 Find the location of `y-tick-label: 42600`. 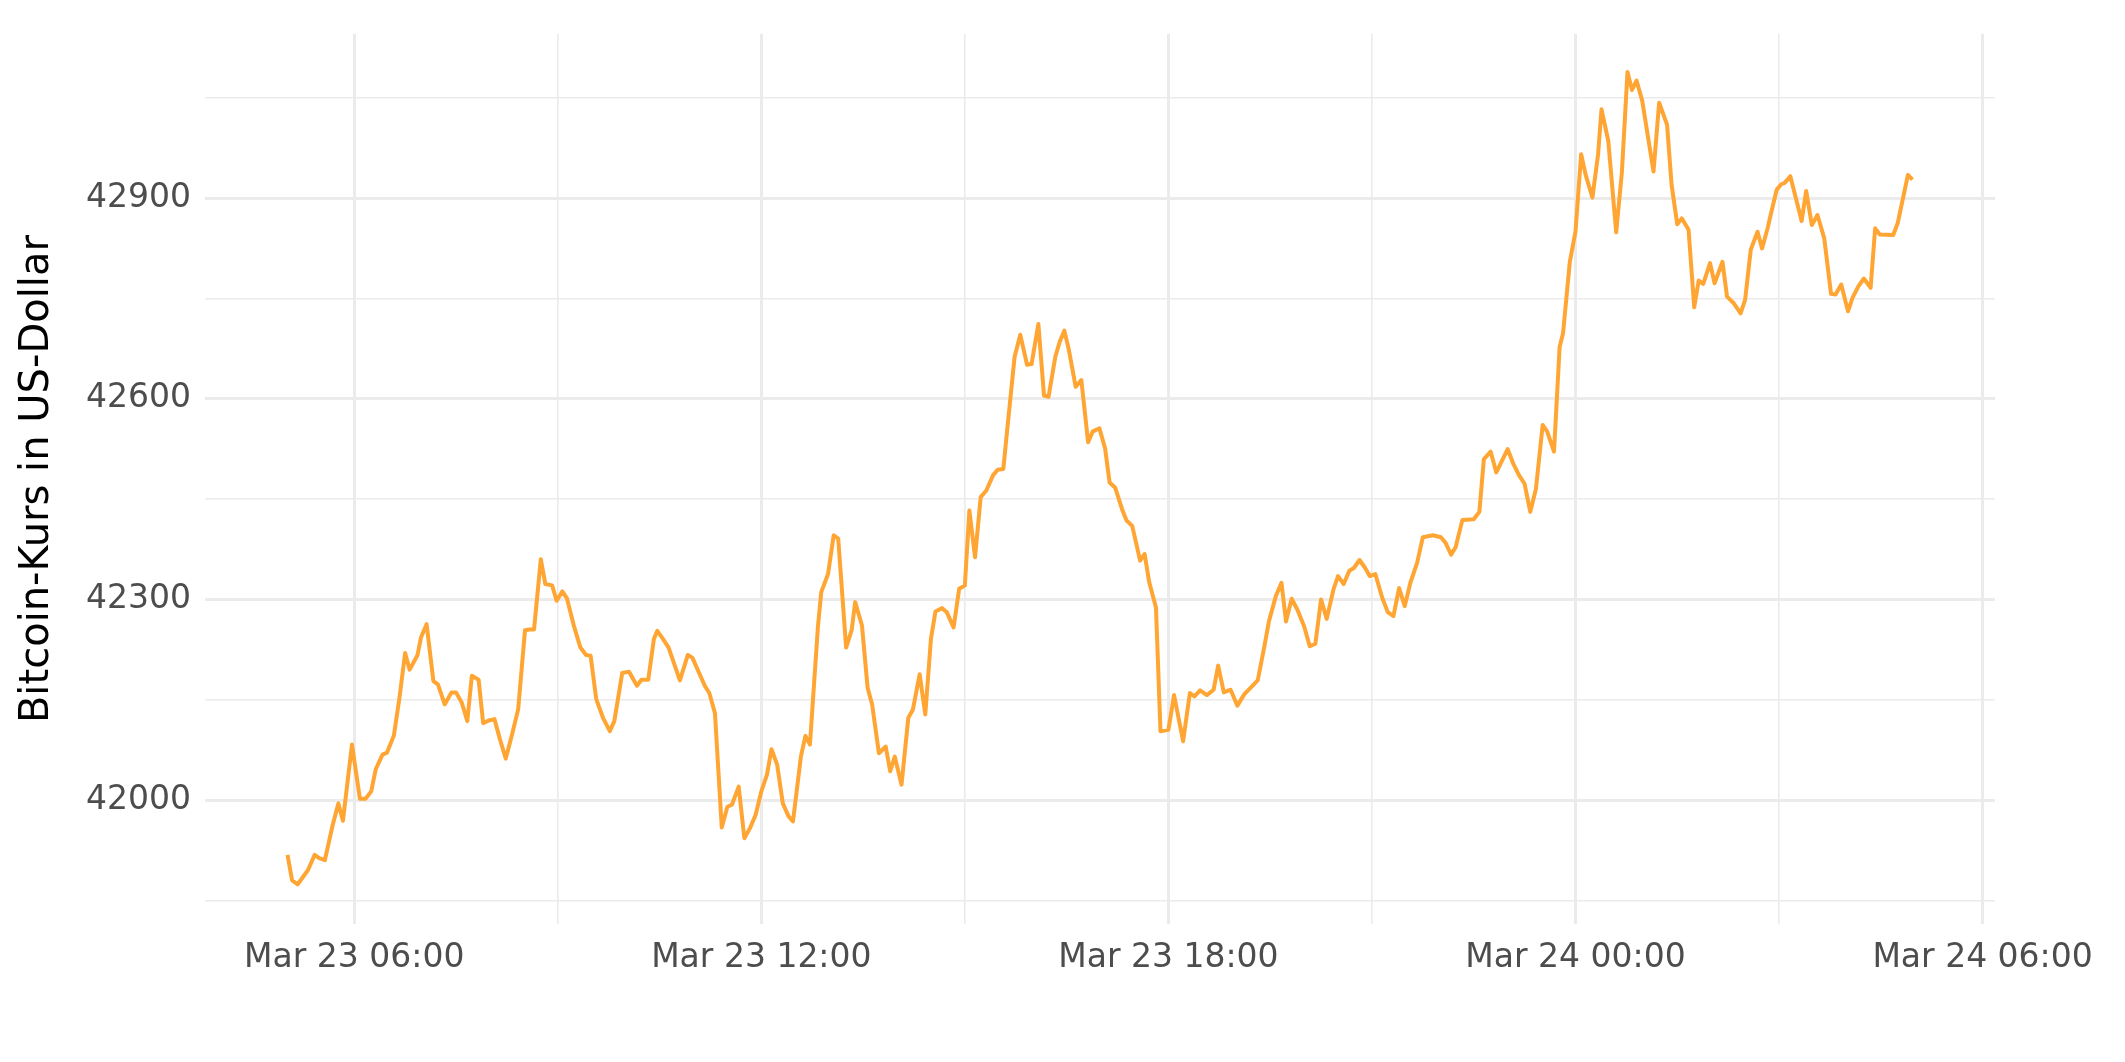

y-tick-label: 42600 is located at coordinates (138, 396).